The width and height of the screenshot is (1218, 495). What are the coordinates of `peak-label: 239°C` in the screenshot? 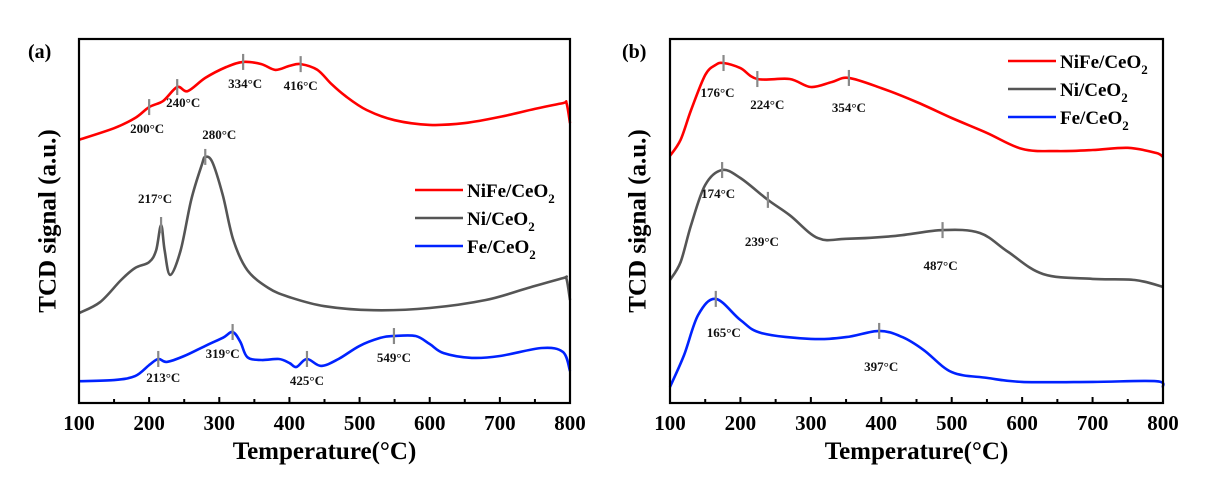 It's located at (762, 241).